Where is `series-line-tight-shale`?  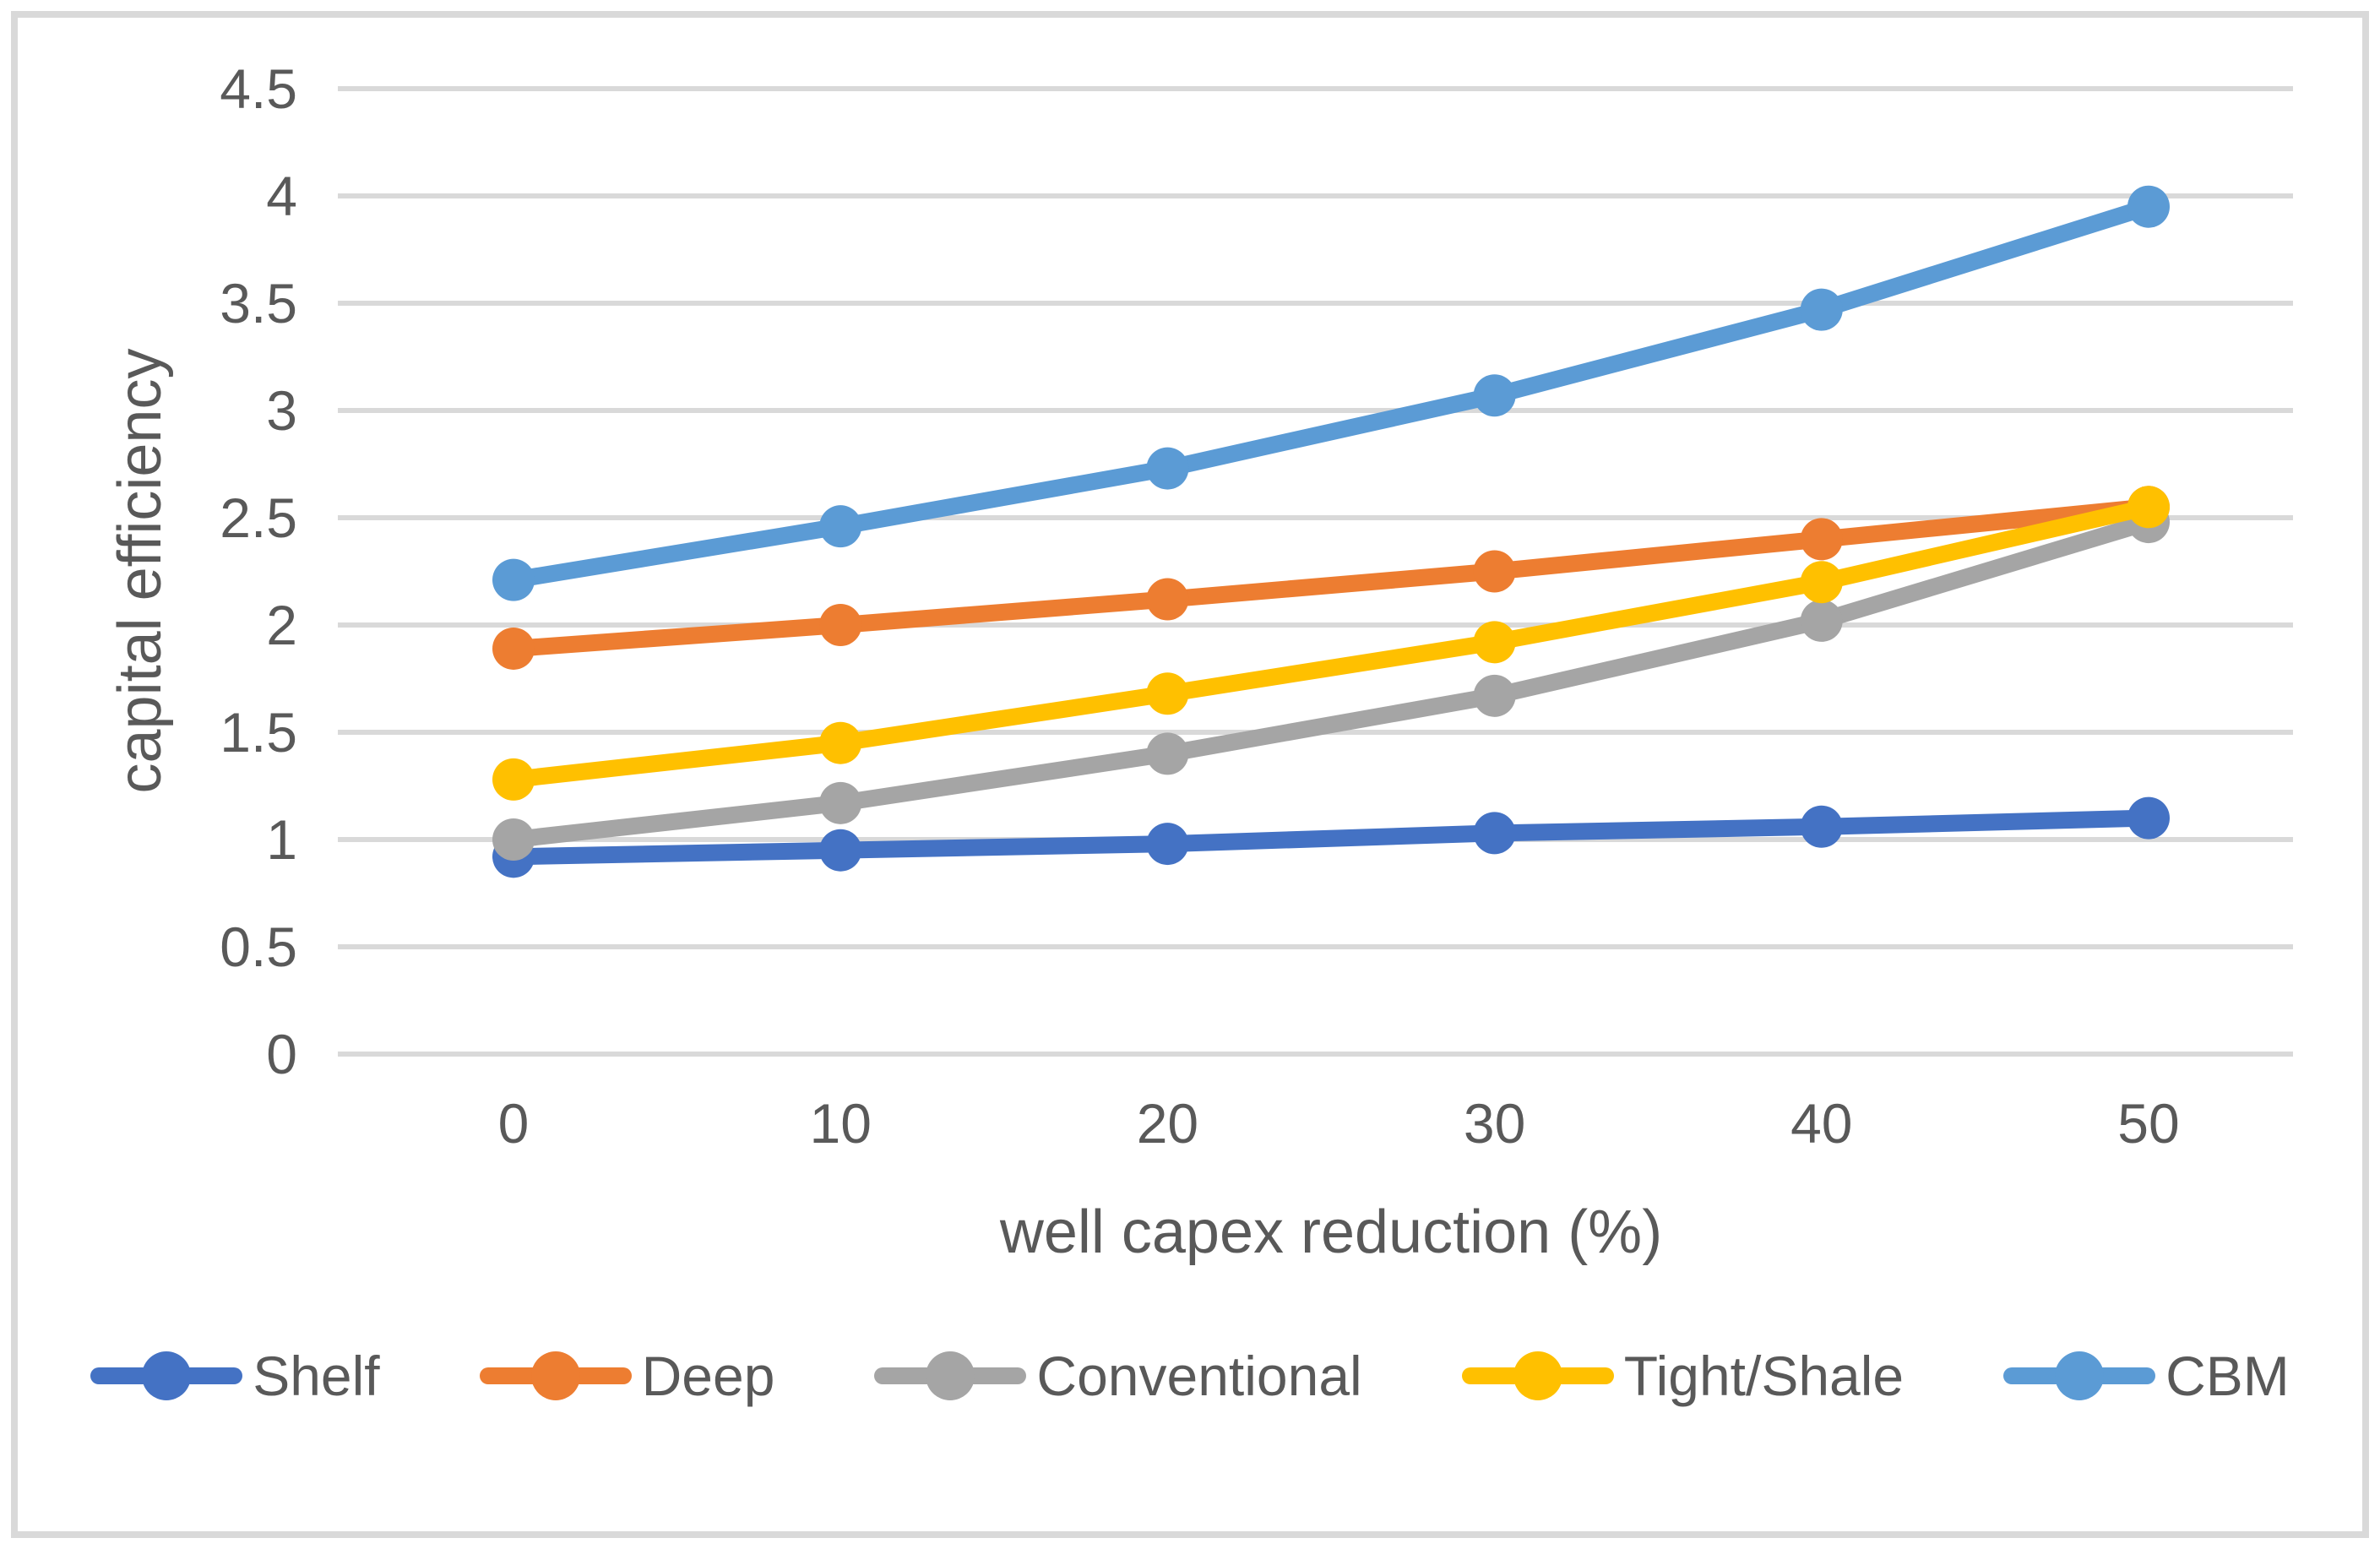 series-line-tight-shale is located at coordinates (1331, 643).